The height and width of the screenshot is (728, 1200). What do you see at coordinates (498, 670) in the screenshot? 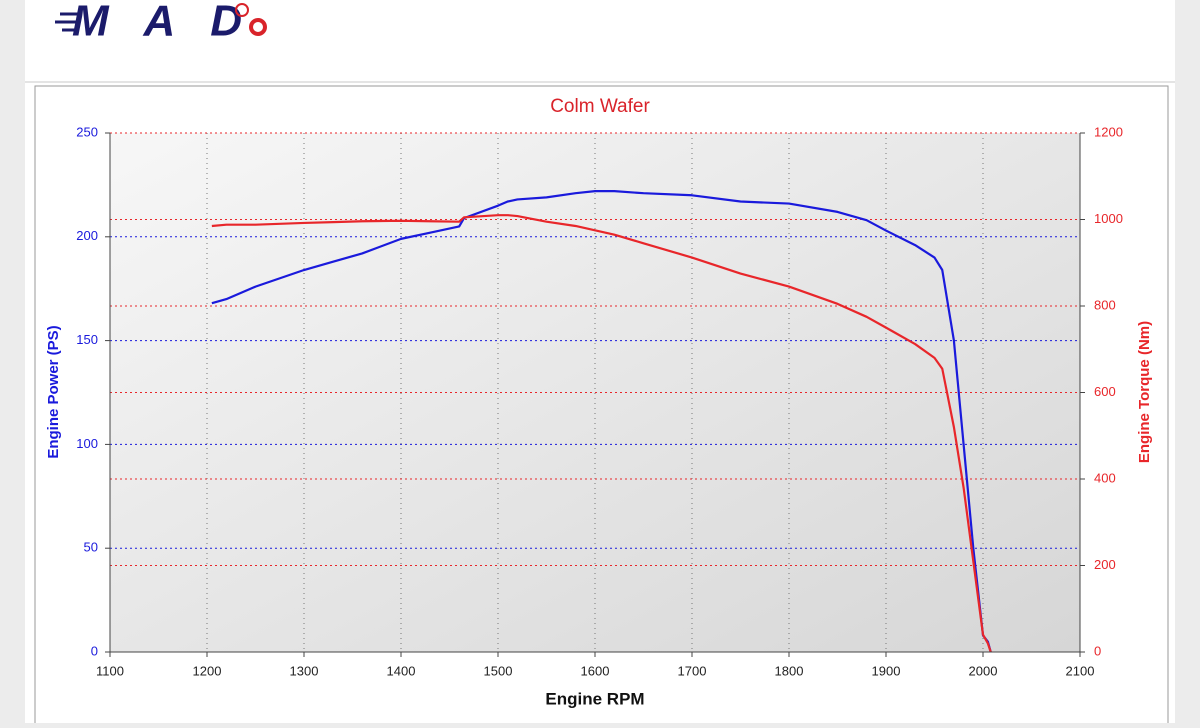
I see `x-tick-label: 1500` at bounding box center [498, 670].